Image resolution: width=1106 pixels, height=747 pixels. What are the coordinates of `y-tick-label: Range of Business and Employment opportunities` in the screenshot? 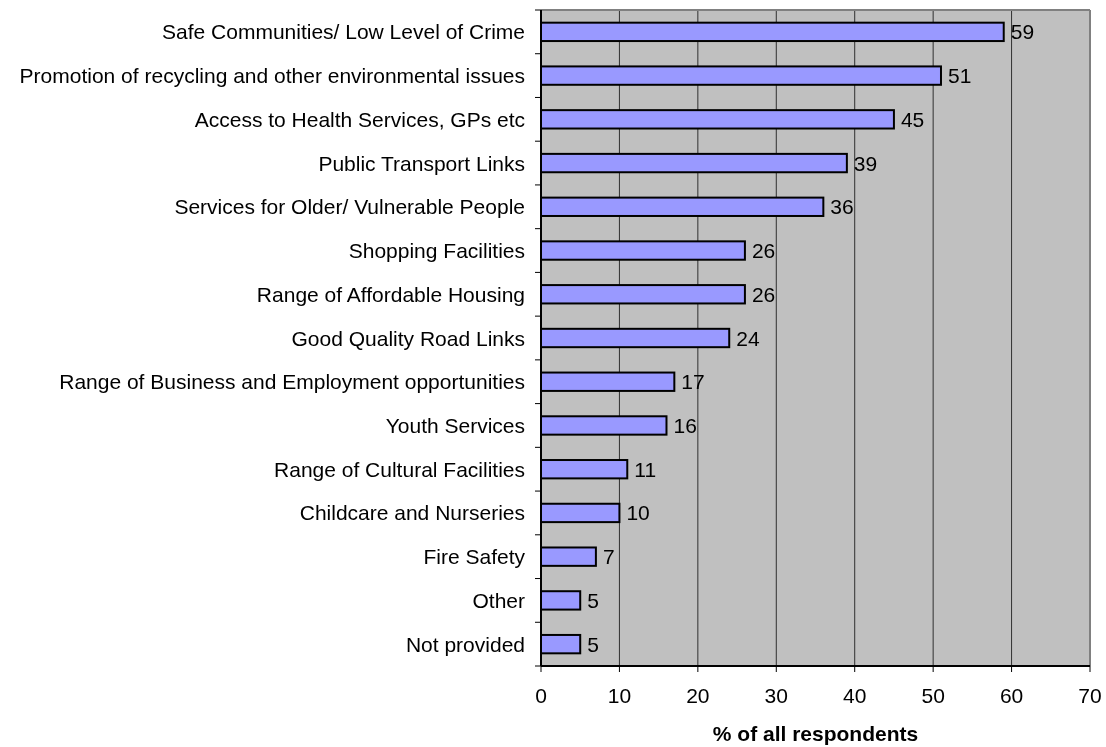 It's located at (292, 382).